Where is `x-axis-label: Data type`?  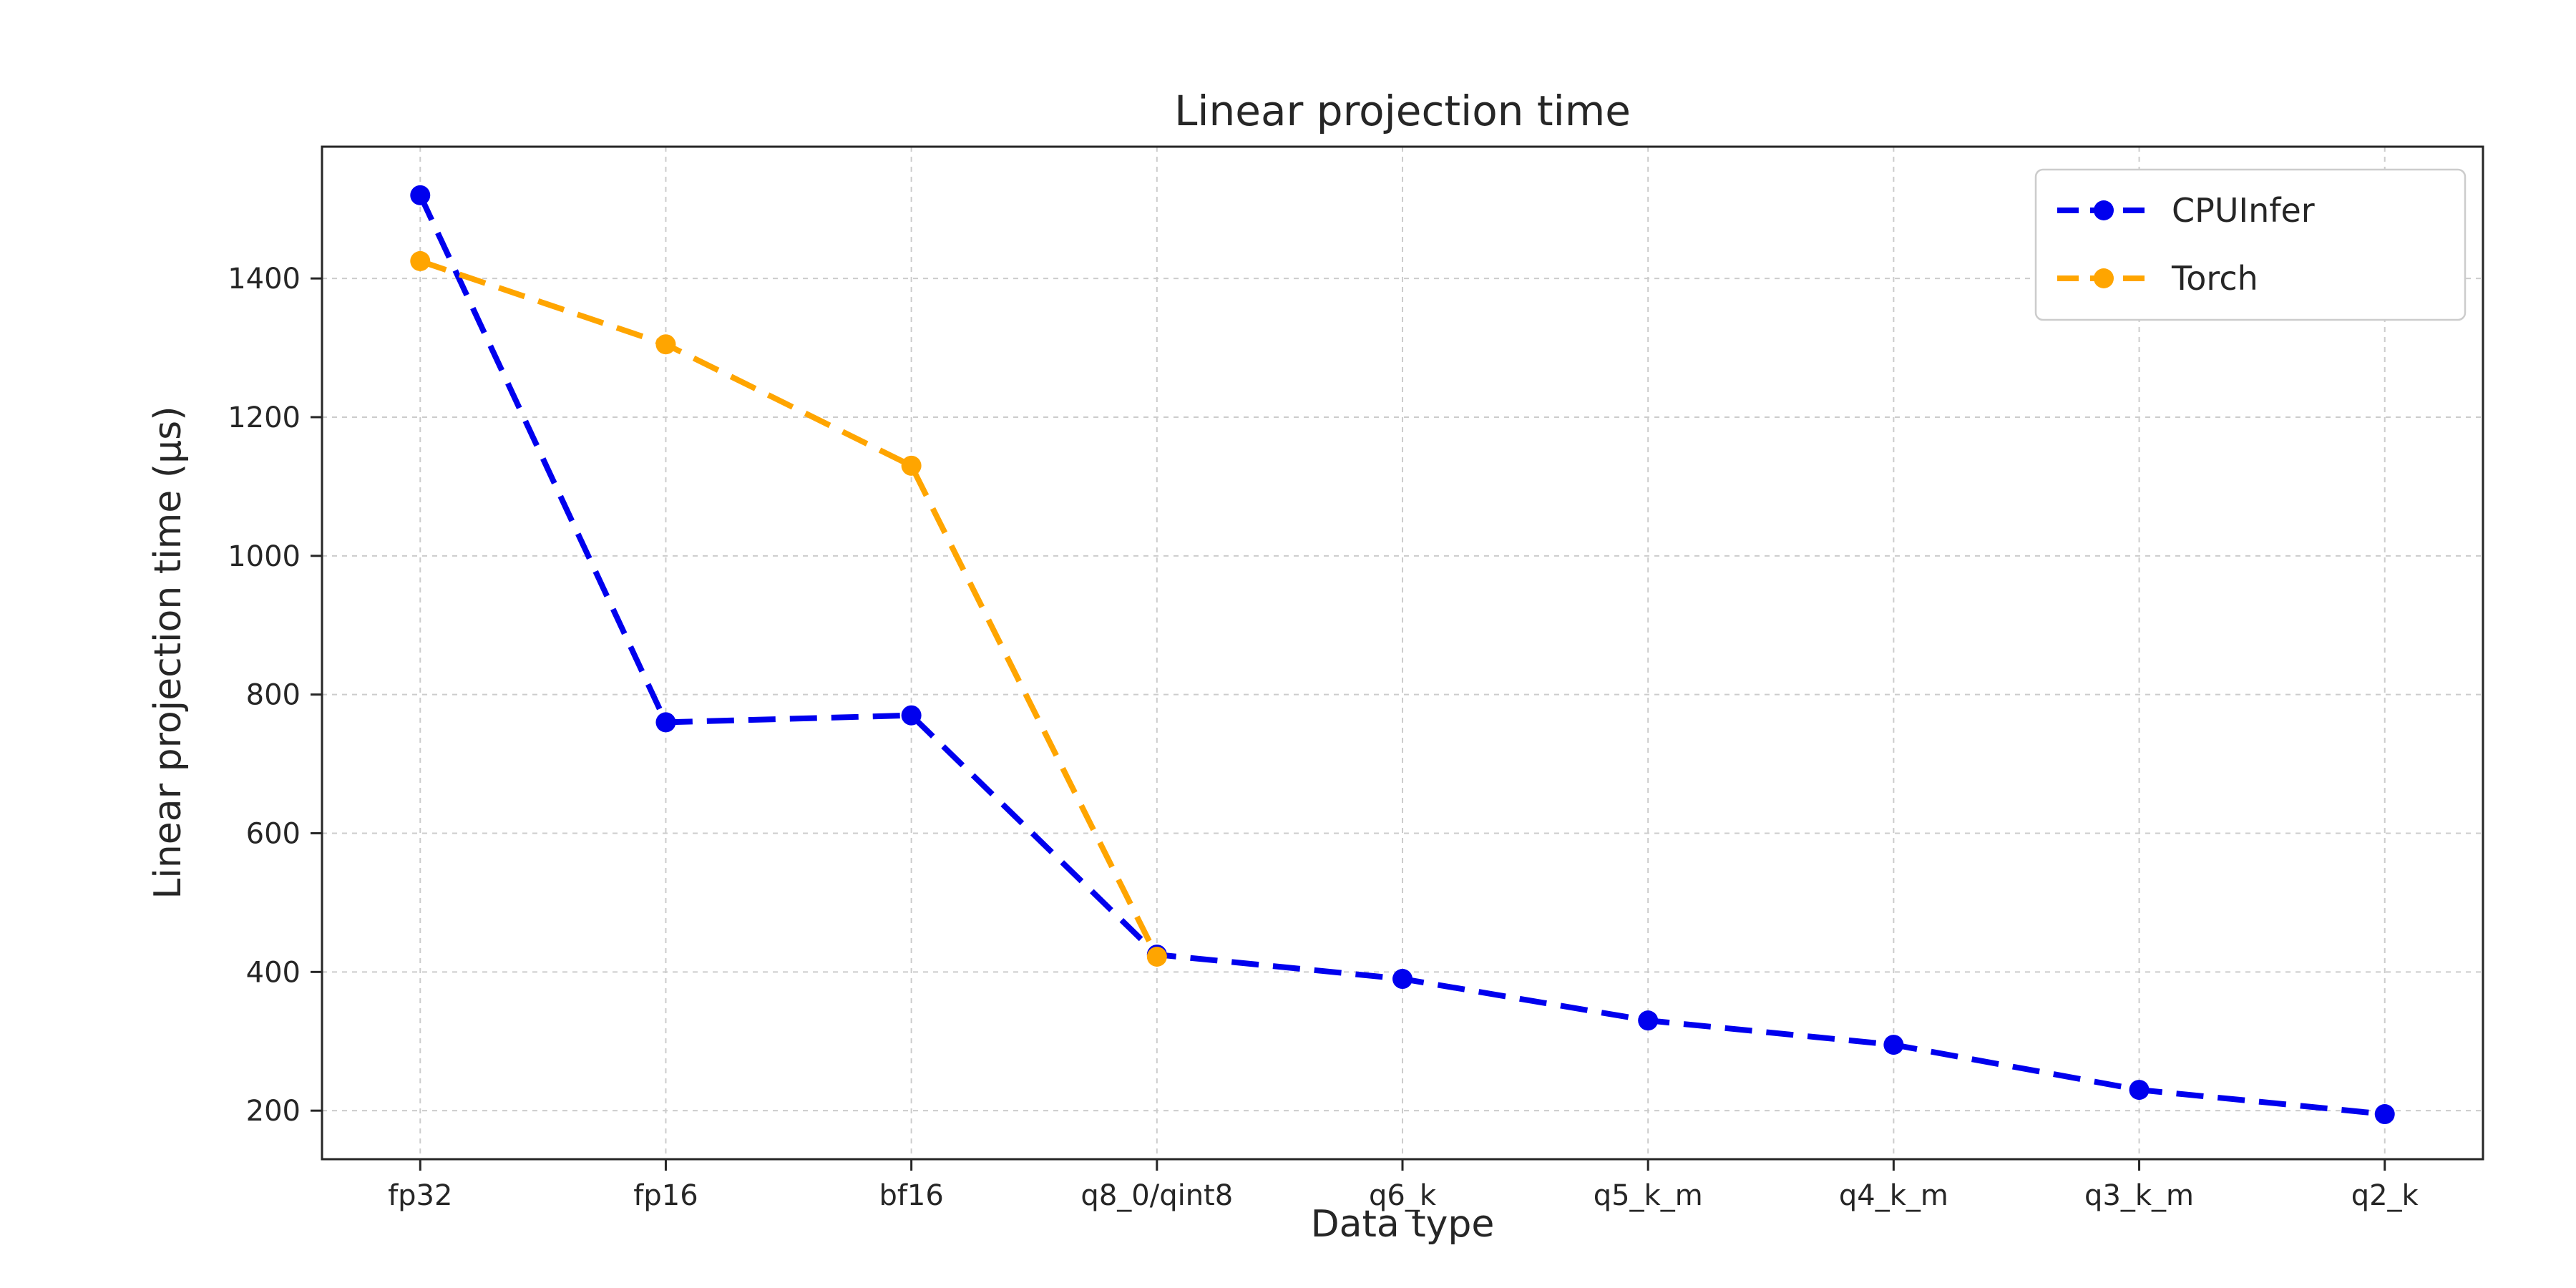
x-axis-label: Data type is located at coordinates (1403, 1224).